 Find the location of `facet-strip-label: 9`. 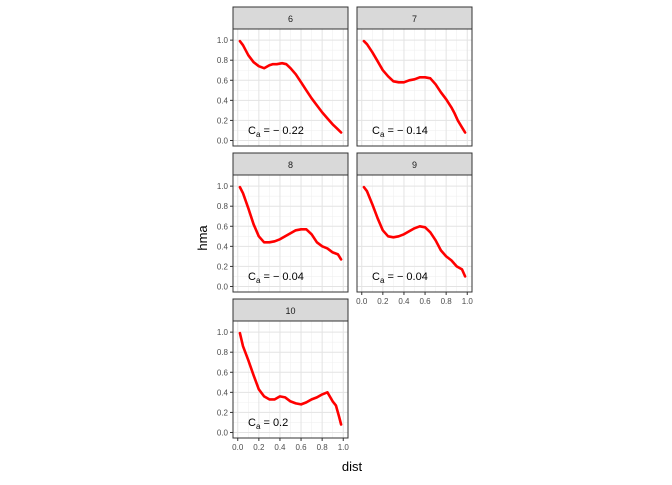

facet-strip-label: 9 is located at coordinates (414, 165).